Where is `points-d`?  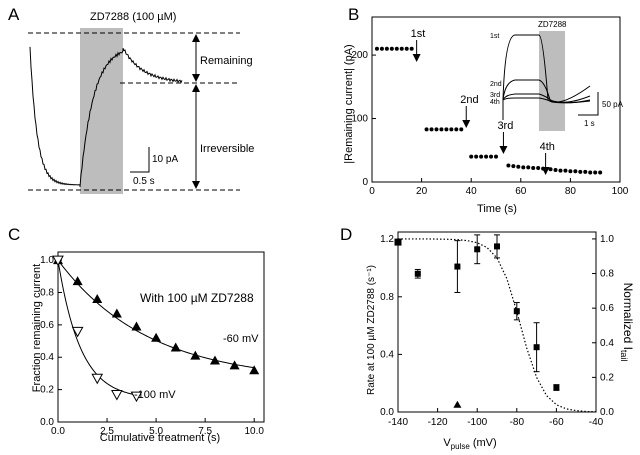 points-d is located at coordinates (495, 323).